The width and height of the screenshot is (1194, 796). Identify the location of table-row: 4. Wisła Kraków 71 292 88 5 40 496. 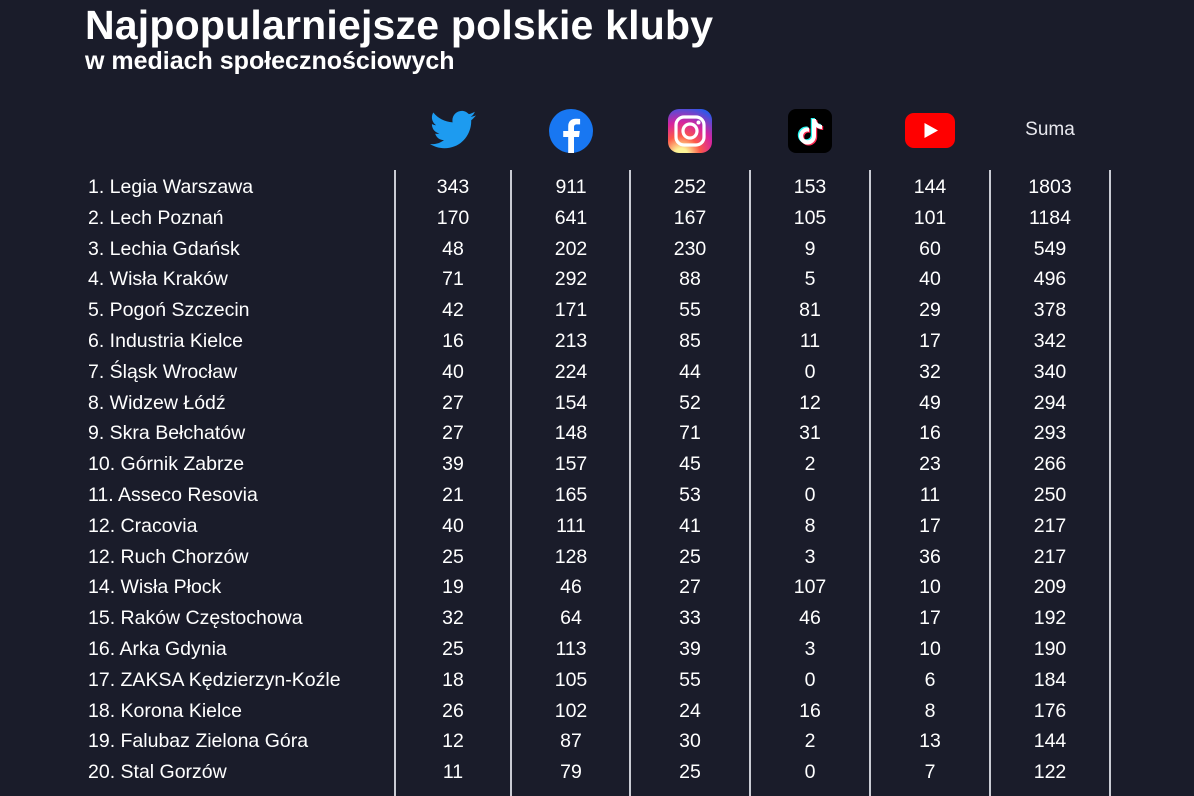
(597, 279).